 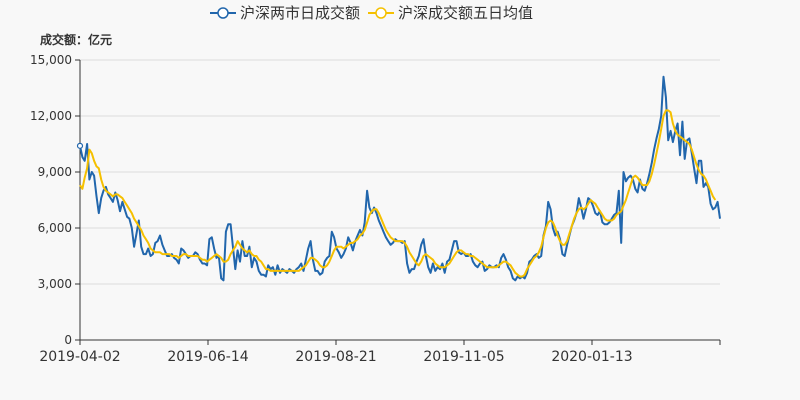 I want to click on legend-marker-series2-icon, so click(x=381, y=12).